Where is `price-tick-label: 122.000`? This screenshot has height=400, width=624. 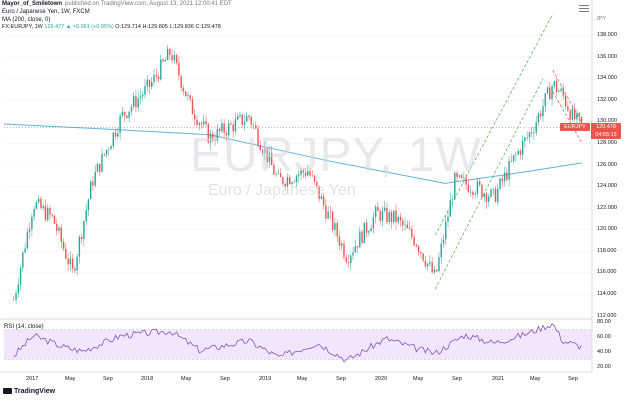 price-tick-label: 122.000 is located at coordinates (607, 207).